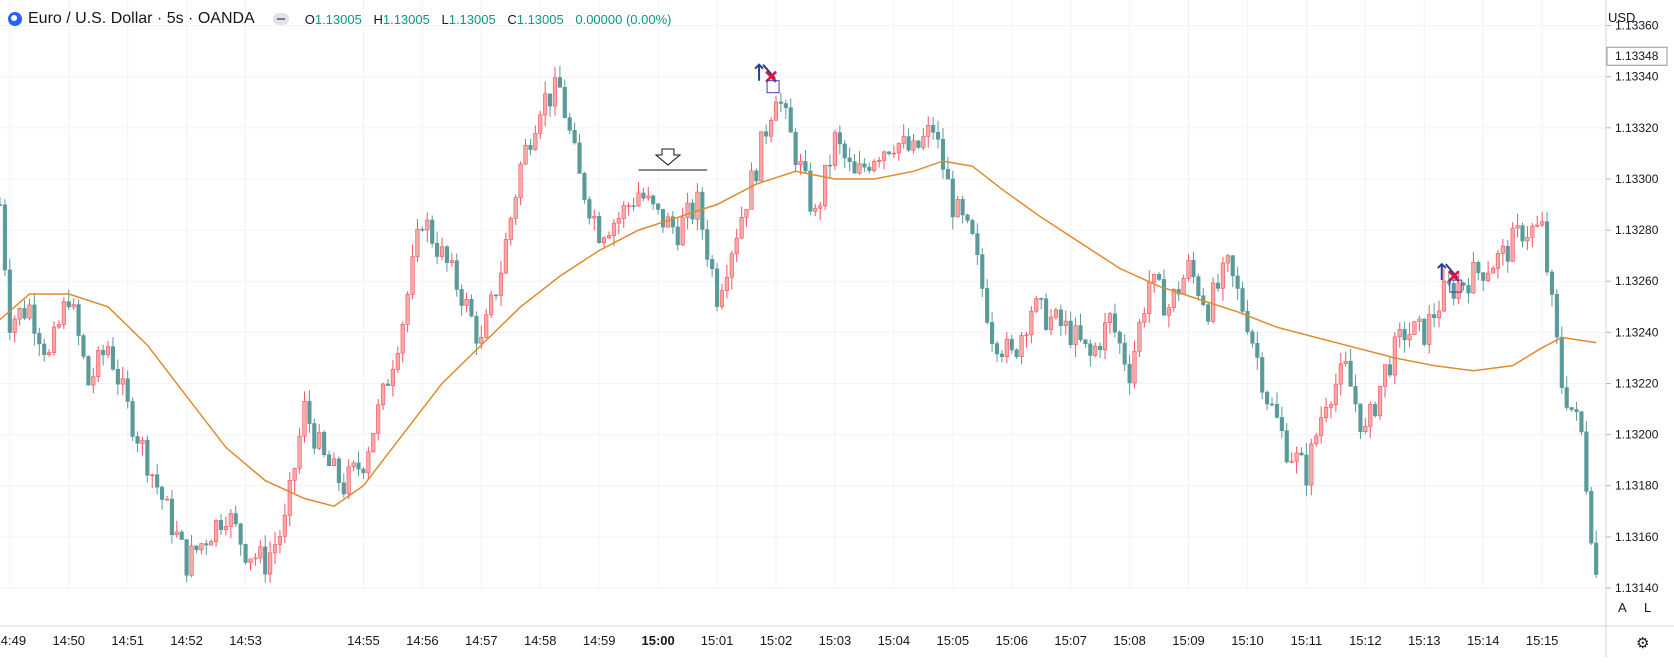 The width and height of the screenshot is (1674, 663). Describe the element at coordinates (186, 640) in the screenshot. I see `time-tick-label: 14:52` at that location.